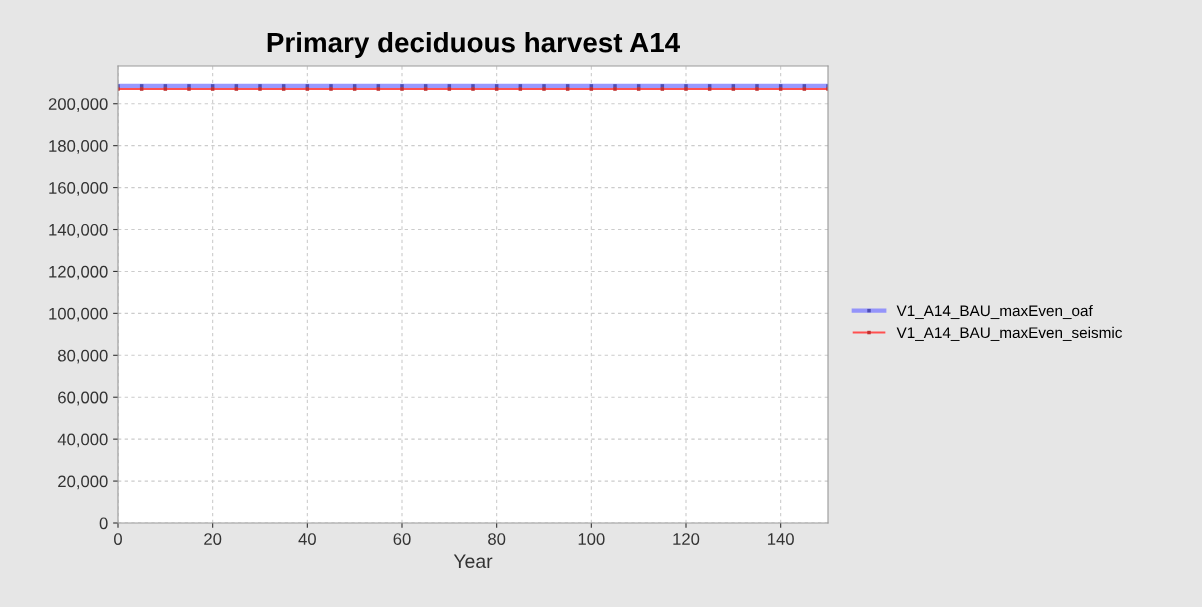 This screenshot has height=607, width=1202. What do you see at coordinates (591, 539) in the screenshot?
I see `x-tick-label: 100` at bounding box center [591, 539].